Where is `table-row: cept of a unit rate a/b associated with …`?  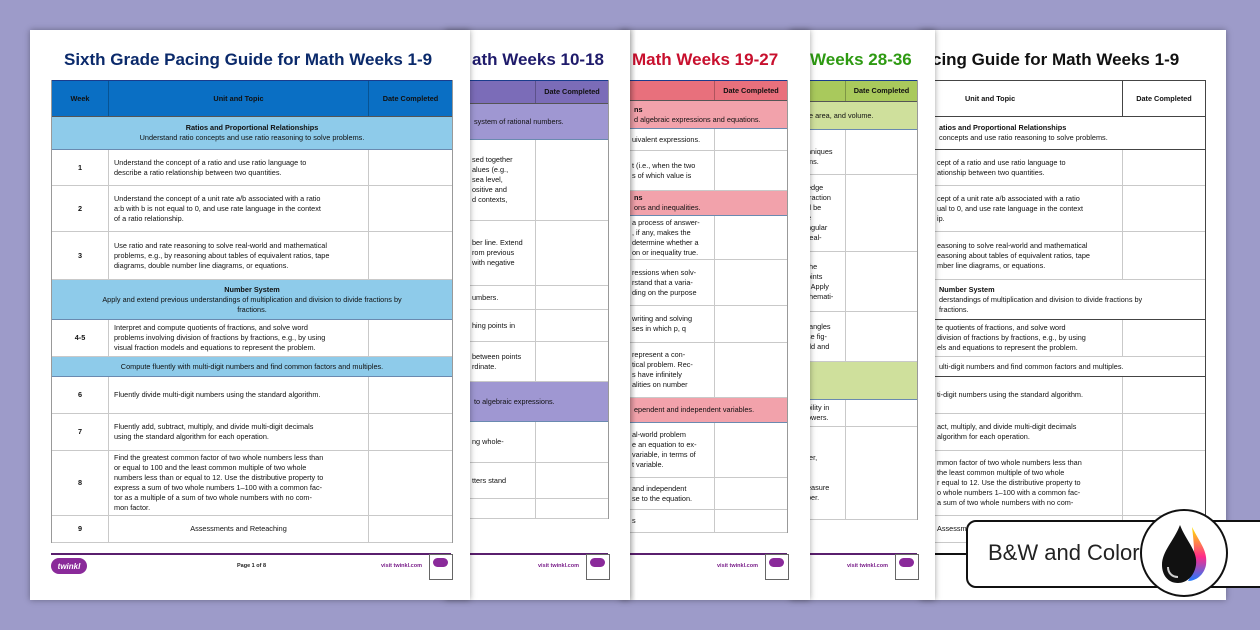 table-row: cept of a unit rate a/b associated with … is located at coordinates (1070, 209).